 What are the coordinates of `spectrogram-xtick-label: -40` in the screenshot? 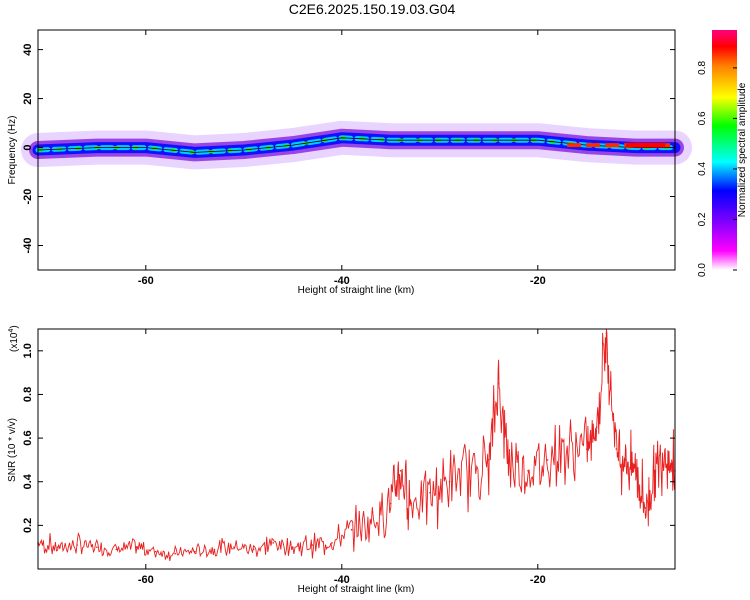 It's located at (342, 281).